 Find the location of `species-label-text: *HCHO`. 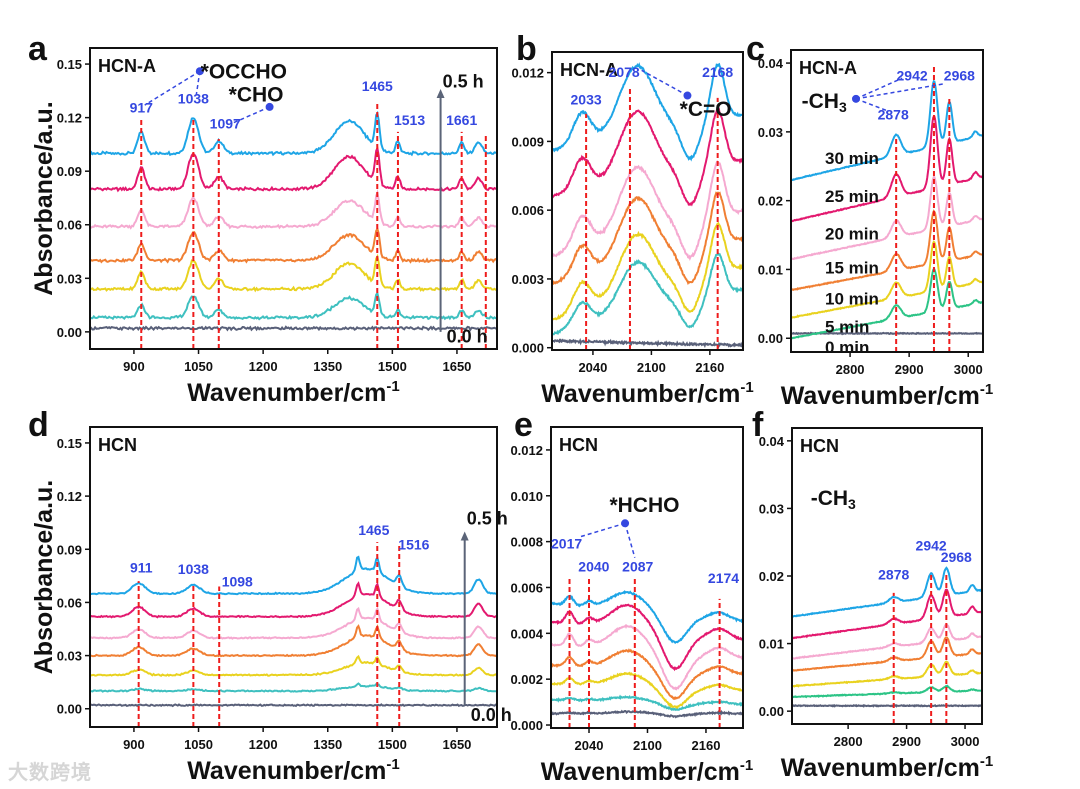

species-label-text: *HCHO is located at coordinates (644, 505).